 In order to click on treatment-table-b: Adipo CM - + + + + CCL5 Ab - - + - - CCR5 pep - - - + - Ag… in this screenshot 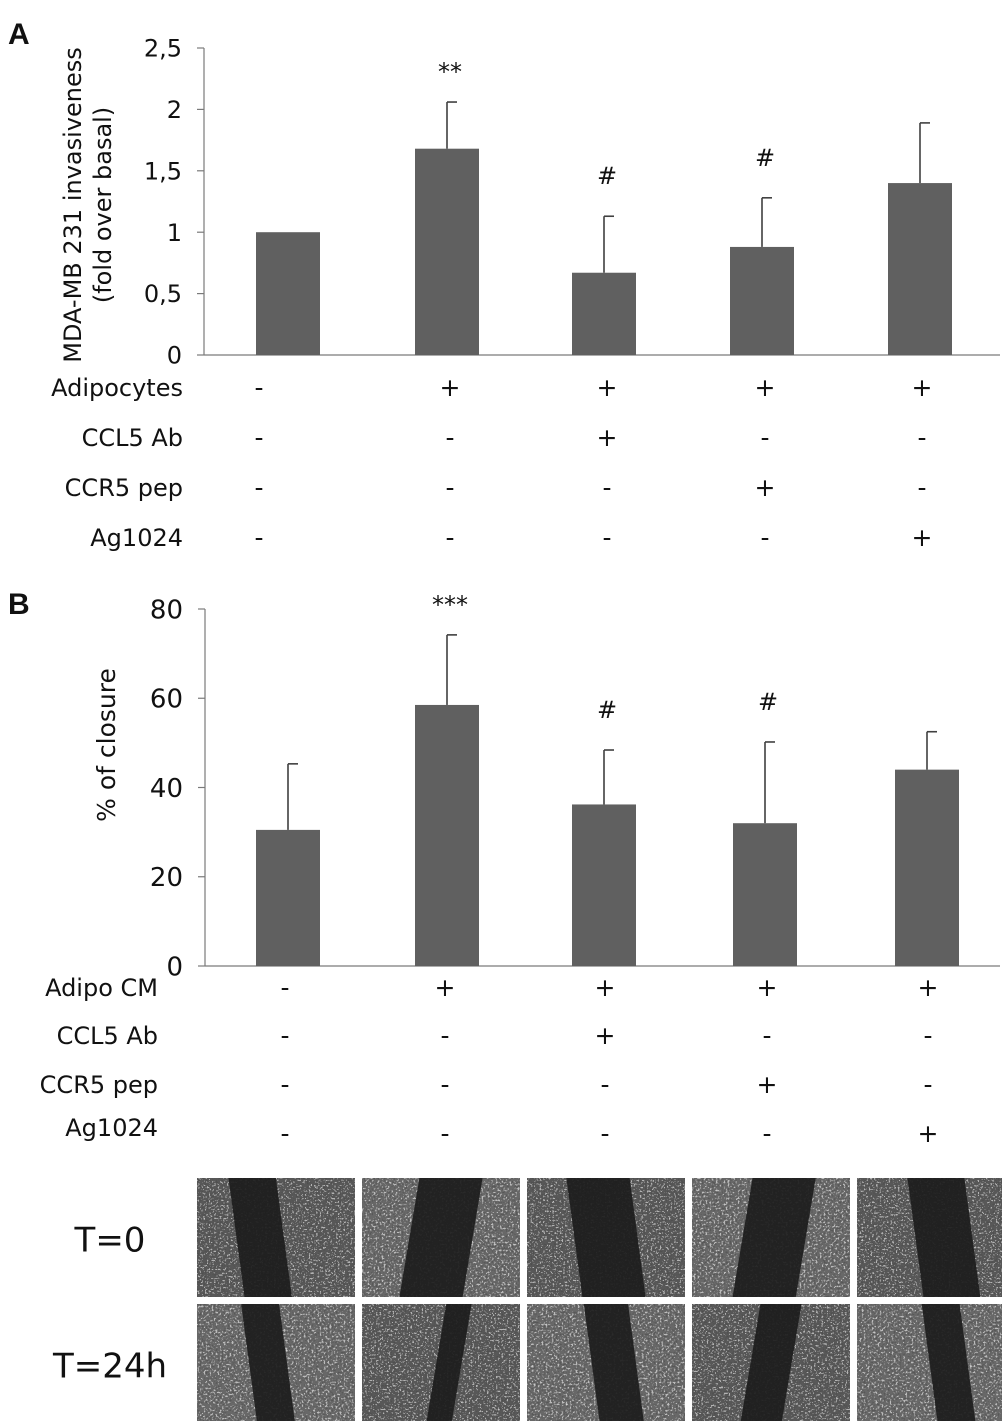, I will do `click(489, 1060)`.